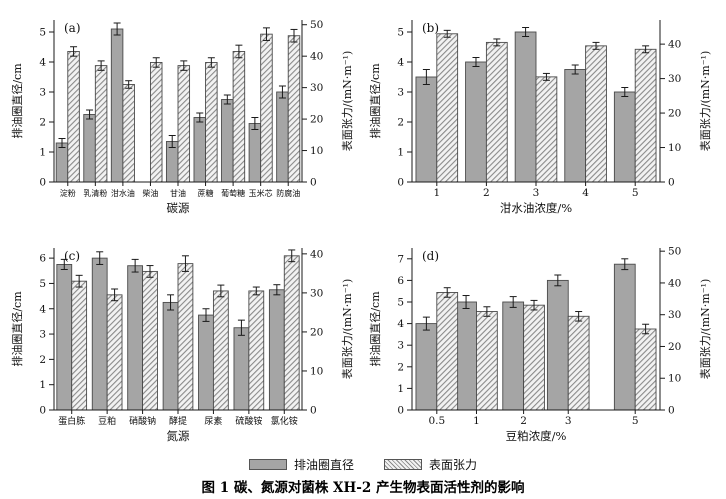  I want to click on x-tick-label: 柴油, so click(150, 193).